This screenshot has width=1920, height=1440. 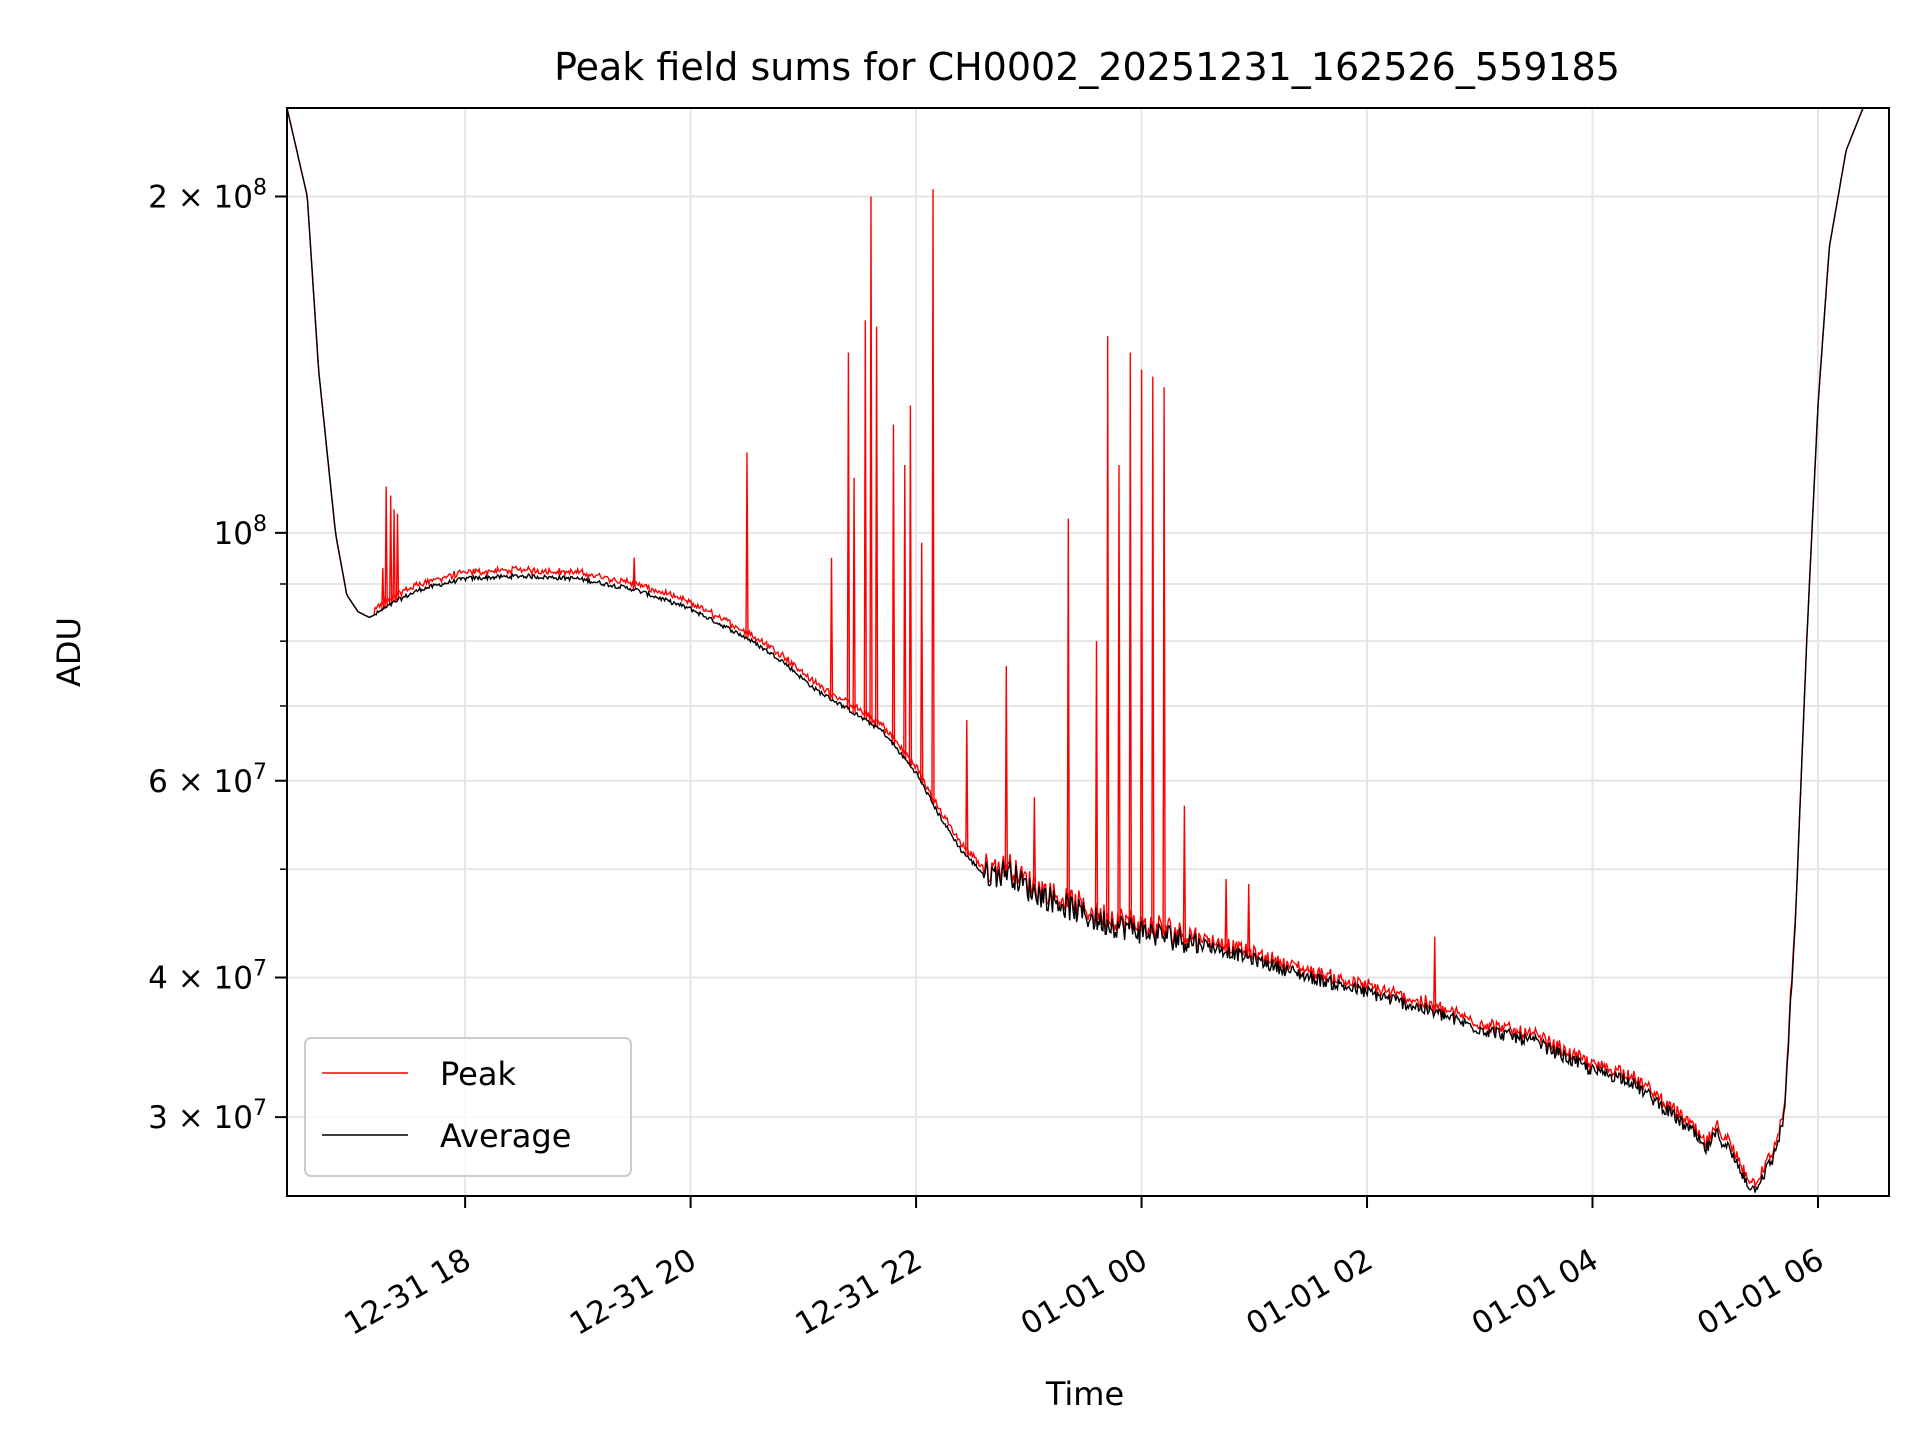 I want to click on legend: Peak Average, so click(x=468, y=1107).